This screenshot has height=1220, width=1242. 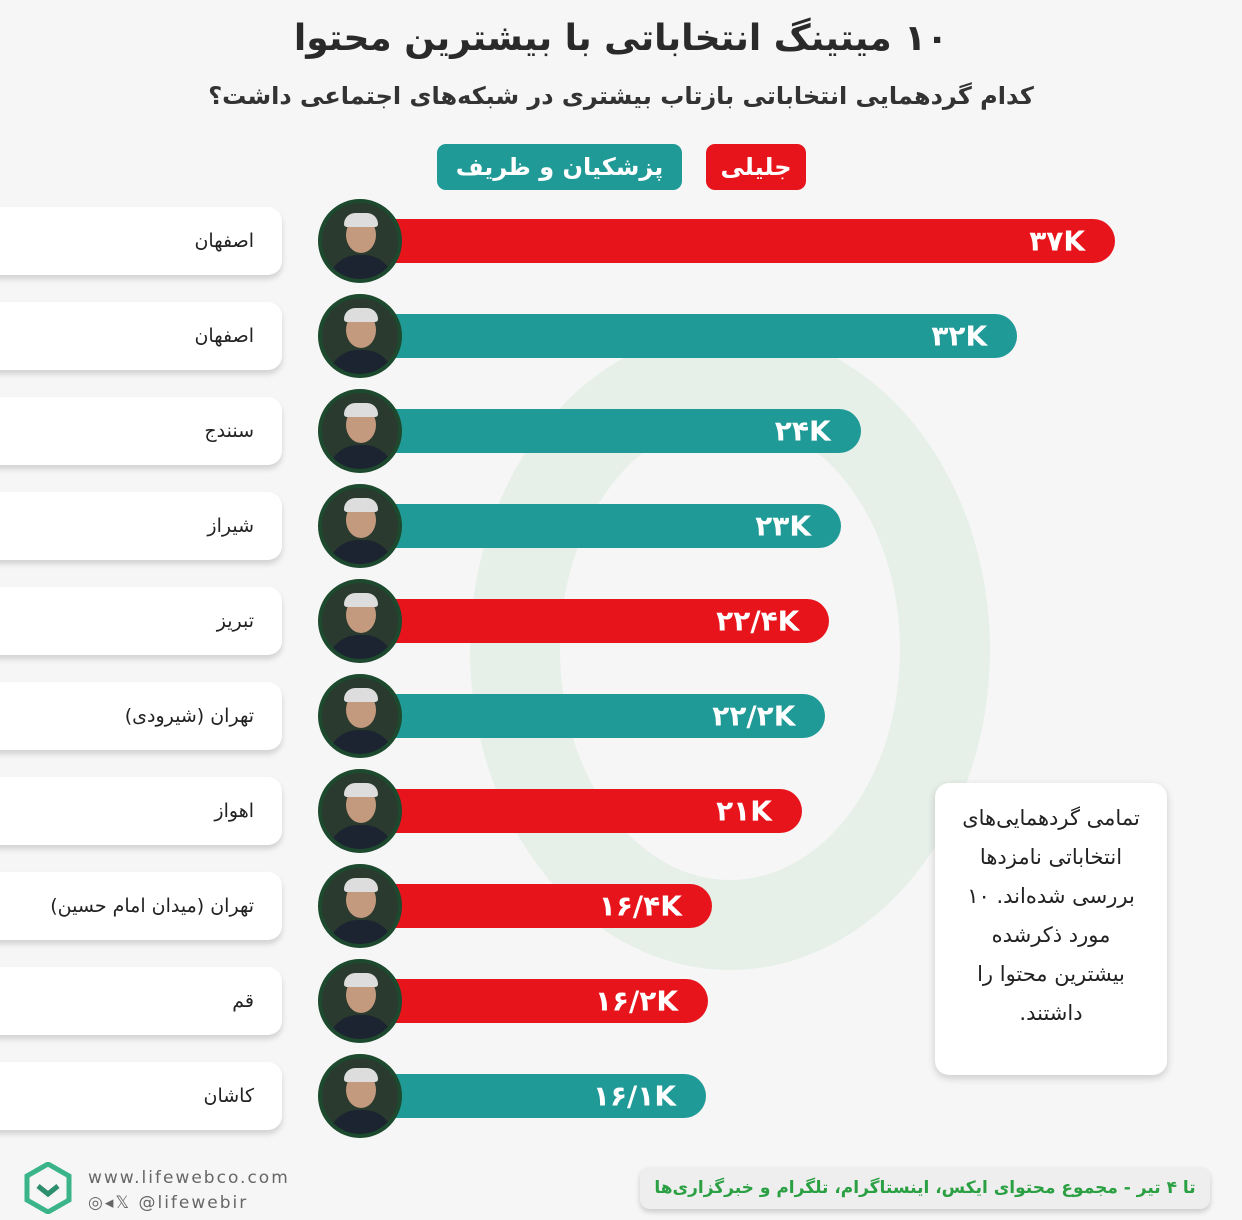 I want to click on location-label: تهران (میدان امام حسین), so click(x=141, y=906).